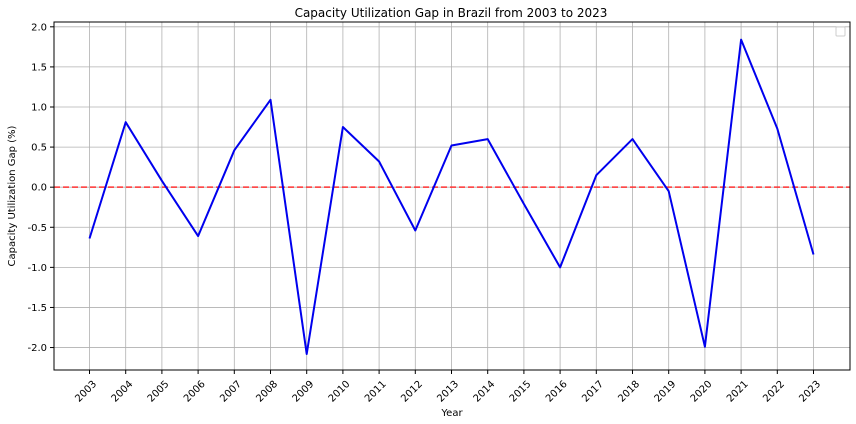  I want to click on y-tick-label: 1.5, so click(39, 67).